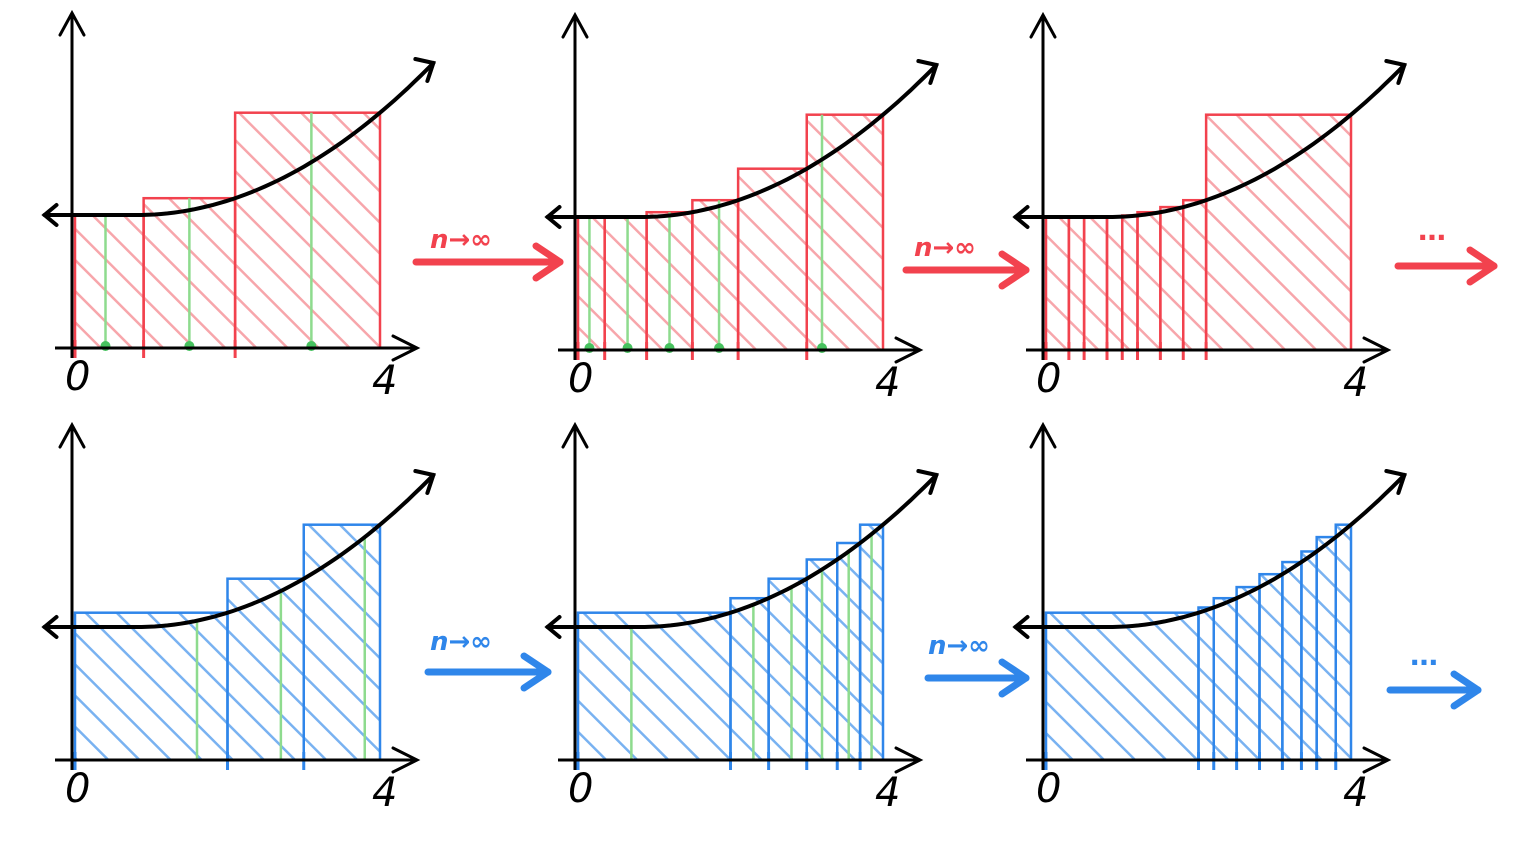 The width and height of the screenshot is (1536, 854). I want to click on transition-arrow-4: n→∞, so click(488, 659).